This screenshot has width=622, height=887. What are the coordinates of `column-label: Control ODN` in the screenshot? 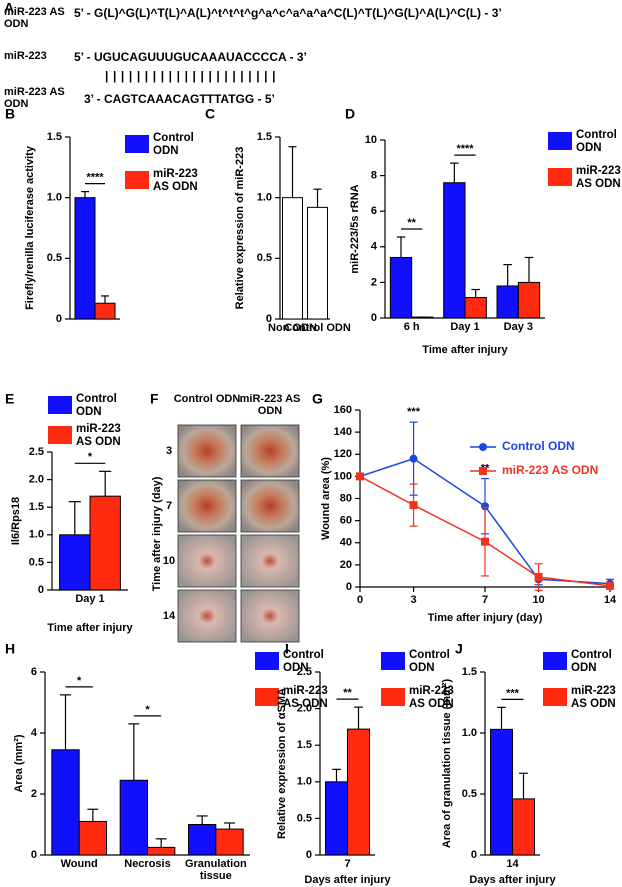 It's located at (207, 399).